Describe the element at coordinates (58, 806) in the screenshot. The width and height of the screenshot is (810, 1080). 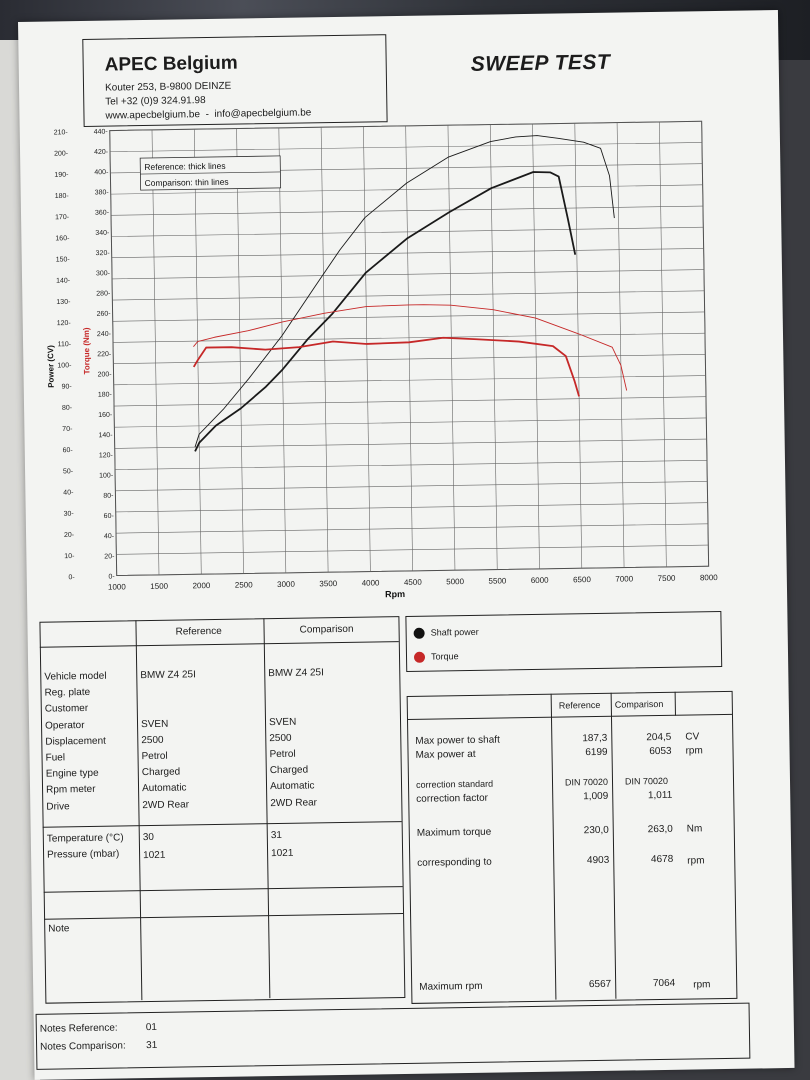
I see `row-label: Drive` at that location.